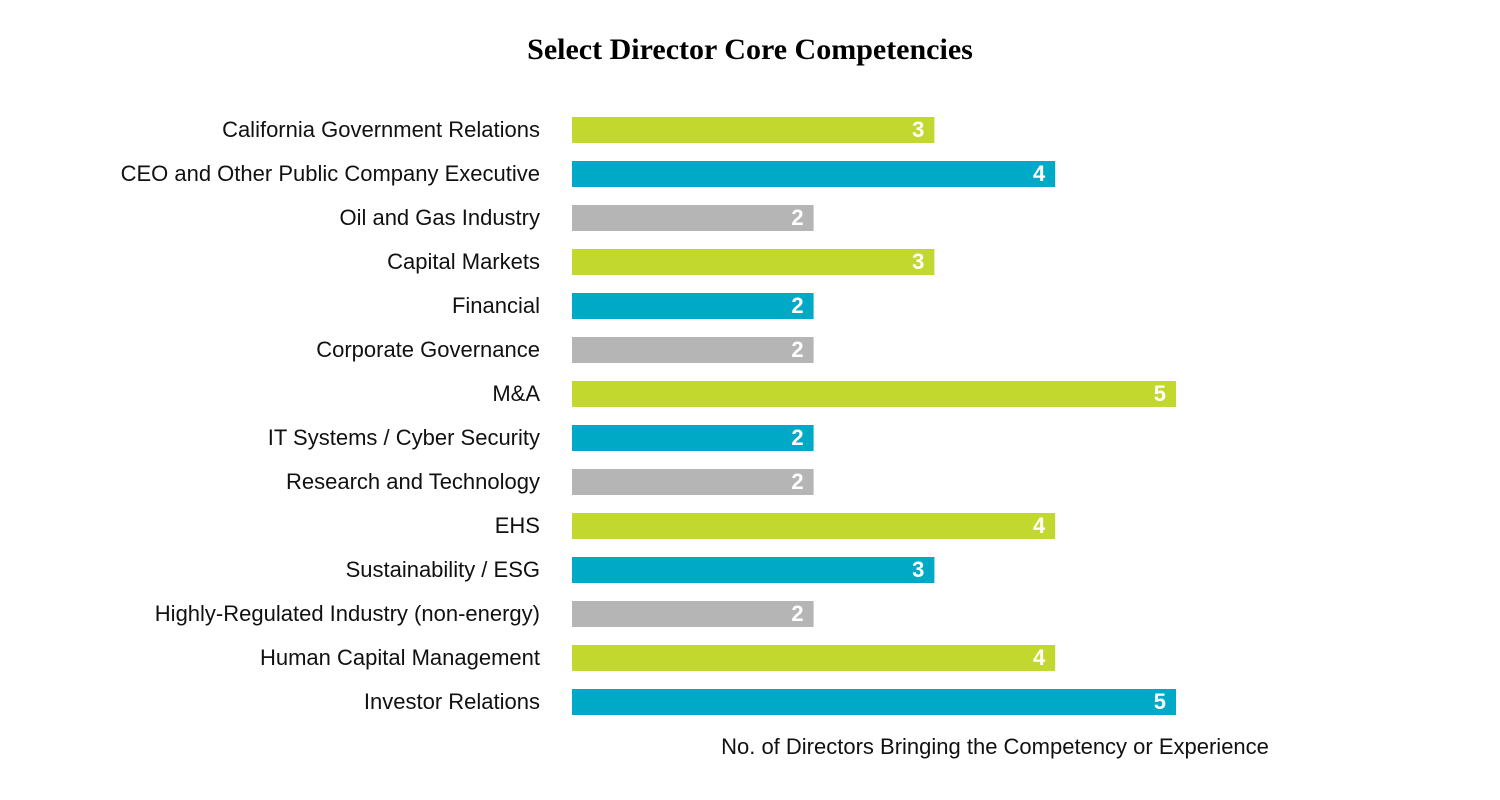 Image resolution: width=1500 pixels, height=800 pixels. What do you see at coordinates (347, 613) in the screenshot?
I see `category-label: Highly-Regulated Industry (non-energy)` at bounding box center [347, 613].